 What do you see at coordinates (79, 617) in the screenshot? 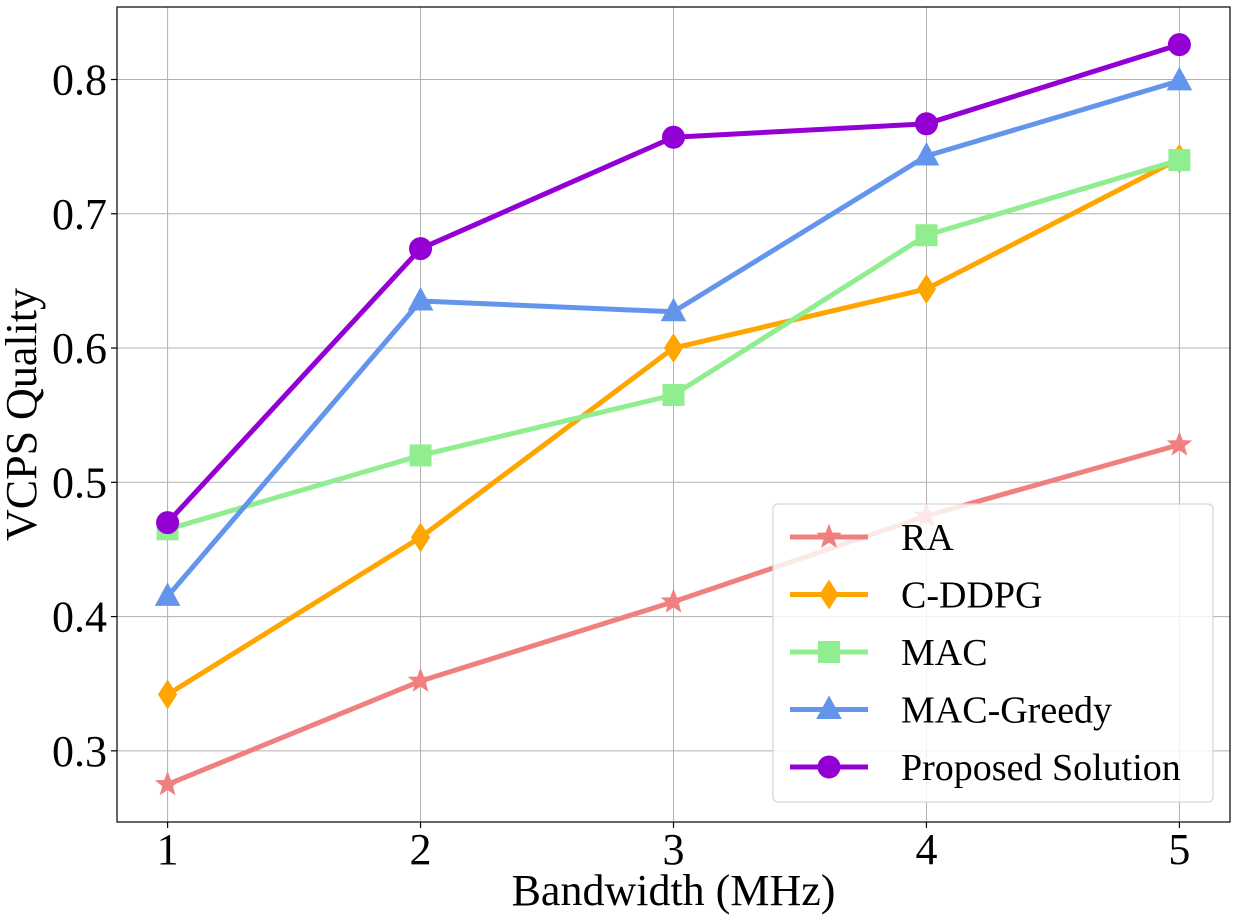
I see `y-tick-label: 0.4` at bounding box center [79, 617].